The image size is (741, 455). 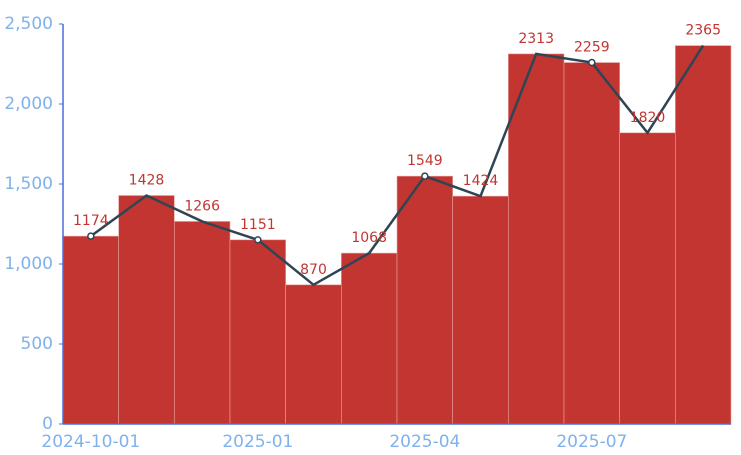 I want to click on y-tick-label: 1,500, so click(x=28, y=184).